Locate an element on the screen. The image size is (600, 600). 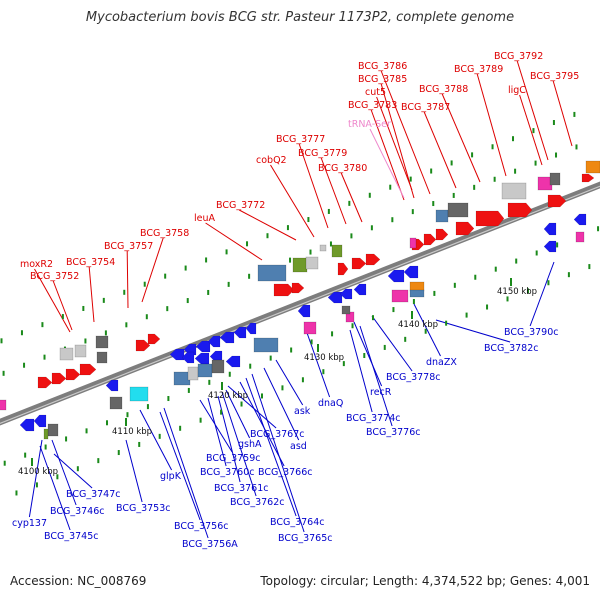
olive-gene-glyph is located at coordinates (300, 265).